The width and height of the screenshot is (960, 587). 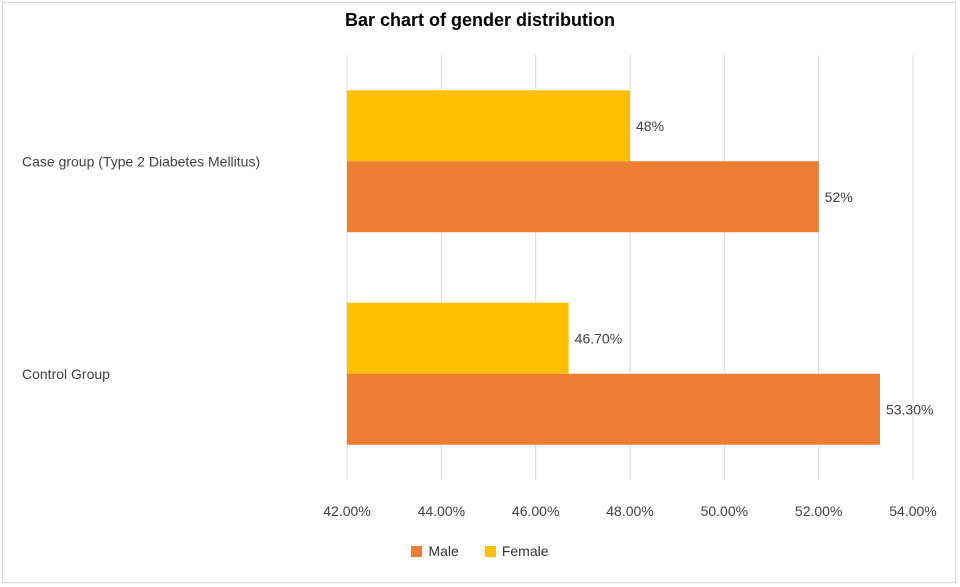 I want to click on data-label: 46.70%, so click(x=598, y=338).